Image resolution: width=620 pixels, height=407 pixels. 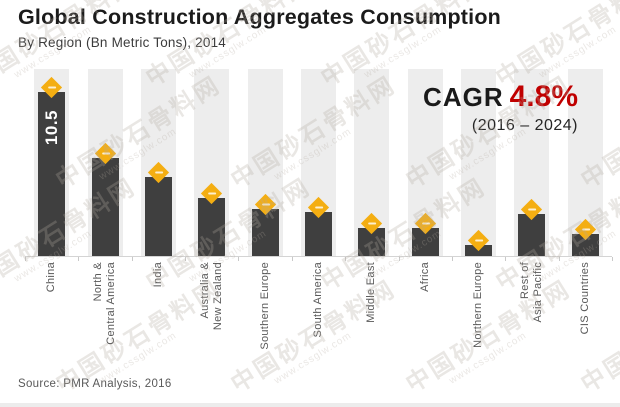 I want to click on x-axis-label: Africa, so click(x=424, y=277).